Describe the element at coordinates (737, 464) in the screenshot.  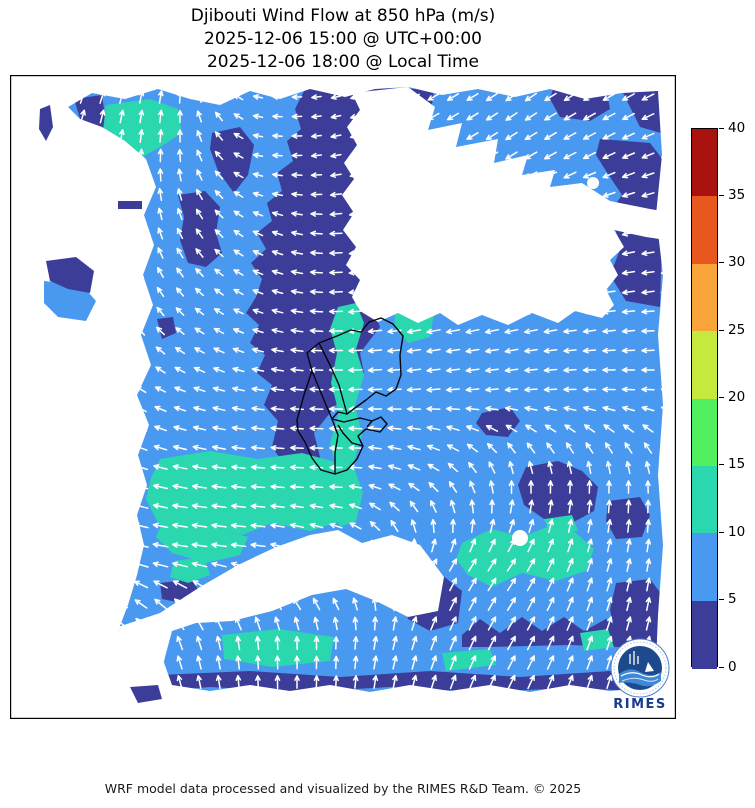
I see `colorbar-tick-label: 15` at that location.